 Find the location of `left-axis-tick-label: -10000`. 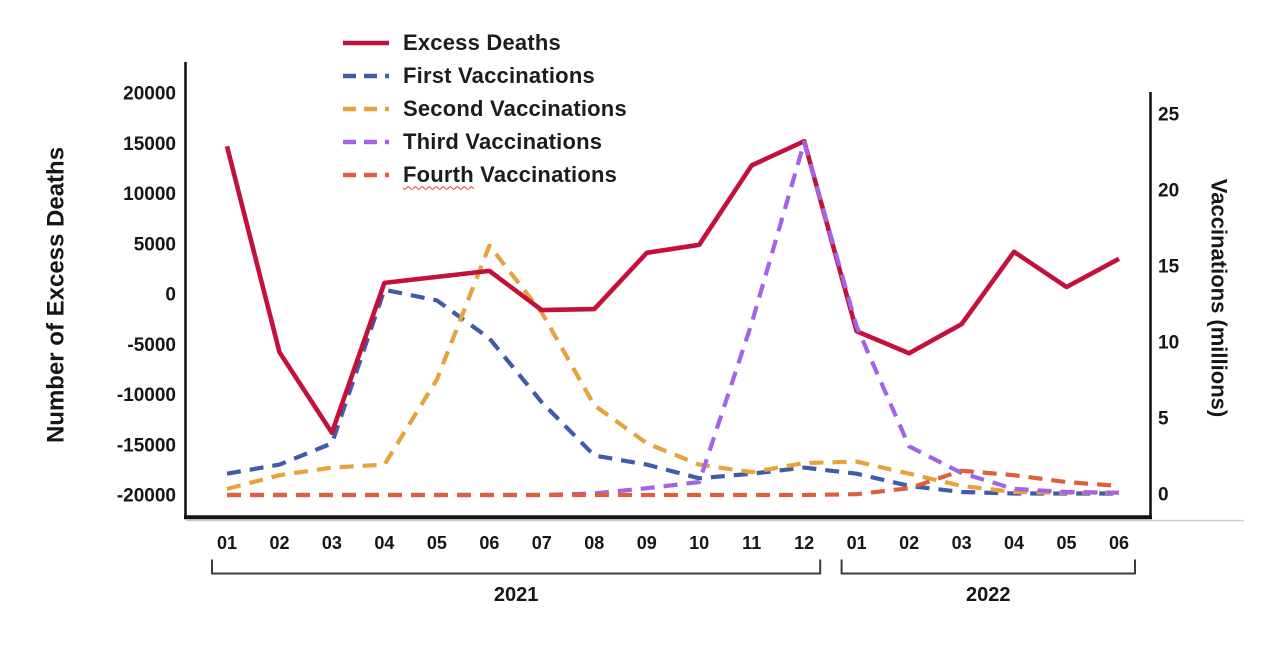

left-axis-tick-label: -10000 is located at coordinates (146, 395).